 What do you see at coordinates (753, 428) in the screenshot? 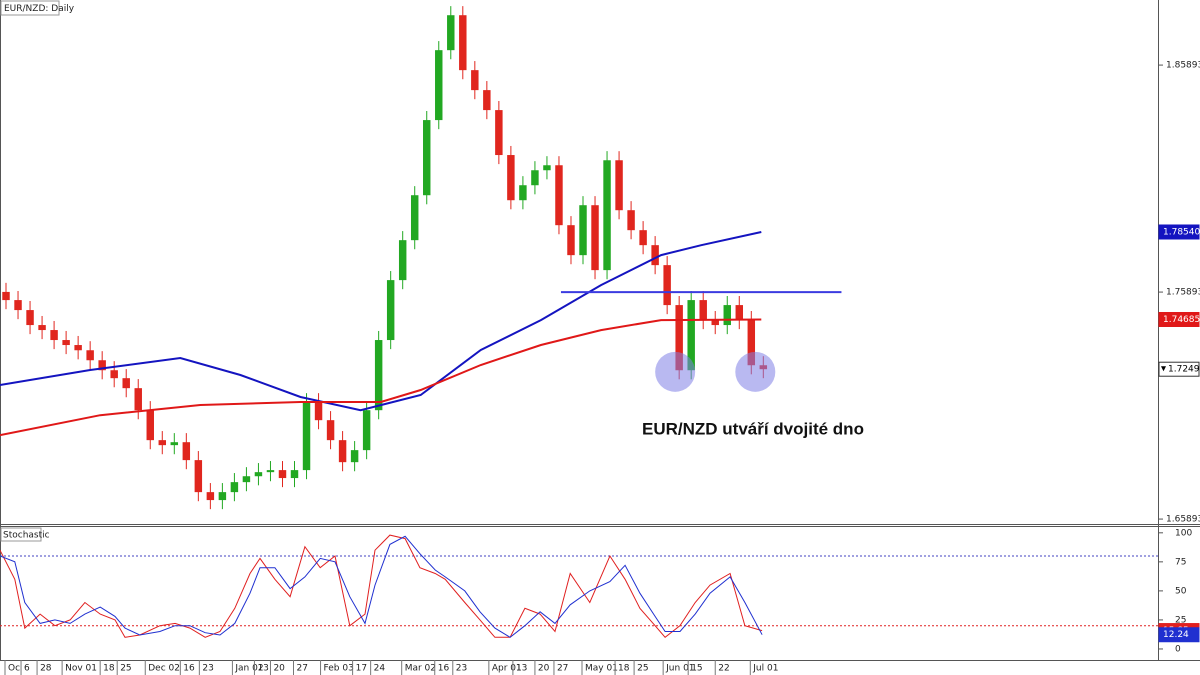
I see `annotation: EUR/NZD utváří dvojité dno` at bounding box center [753, 428].